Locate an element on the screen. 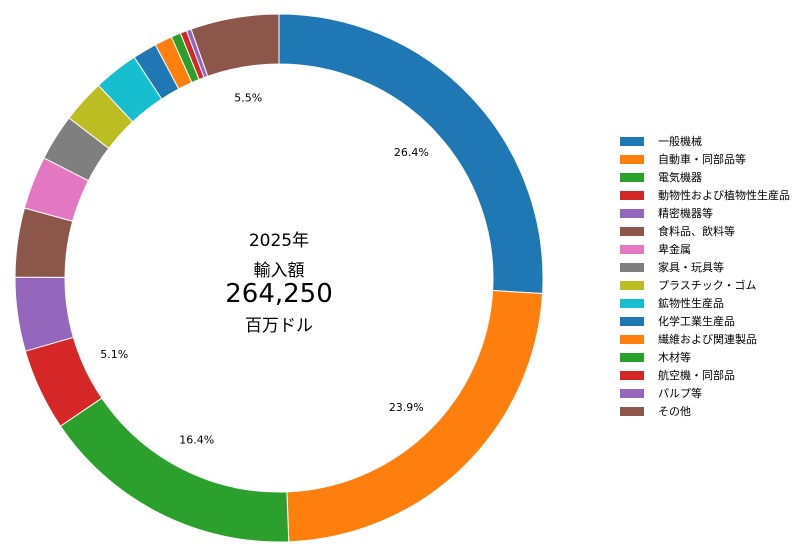 The image size is (811, 557). center-year: 2025年 is located at coordinates (279, 241).